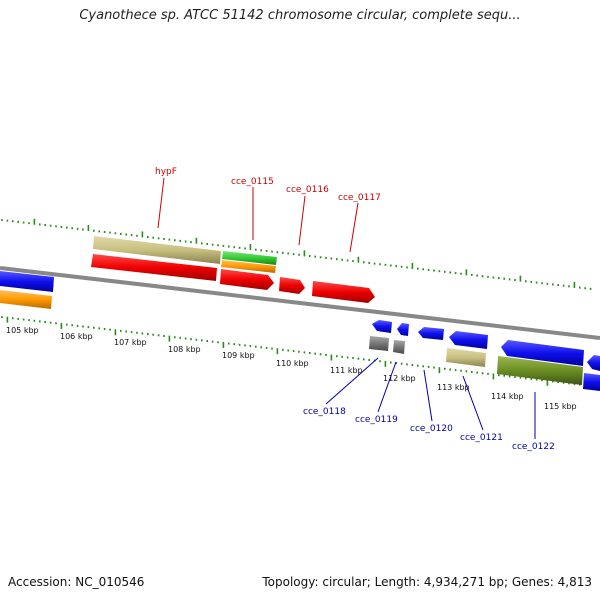  Describe the element at coordinates (593, 363) in the screenshot. I see `cds-arrow-right-edge` at that location.